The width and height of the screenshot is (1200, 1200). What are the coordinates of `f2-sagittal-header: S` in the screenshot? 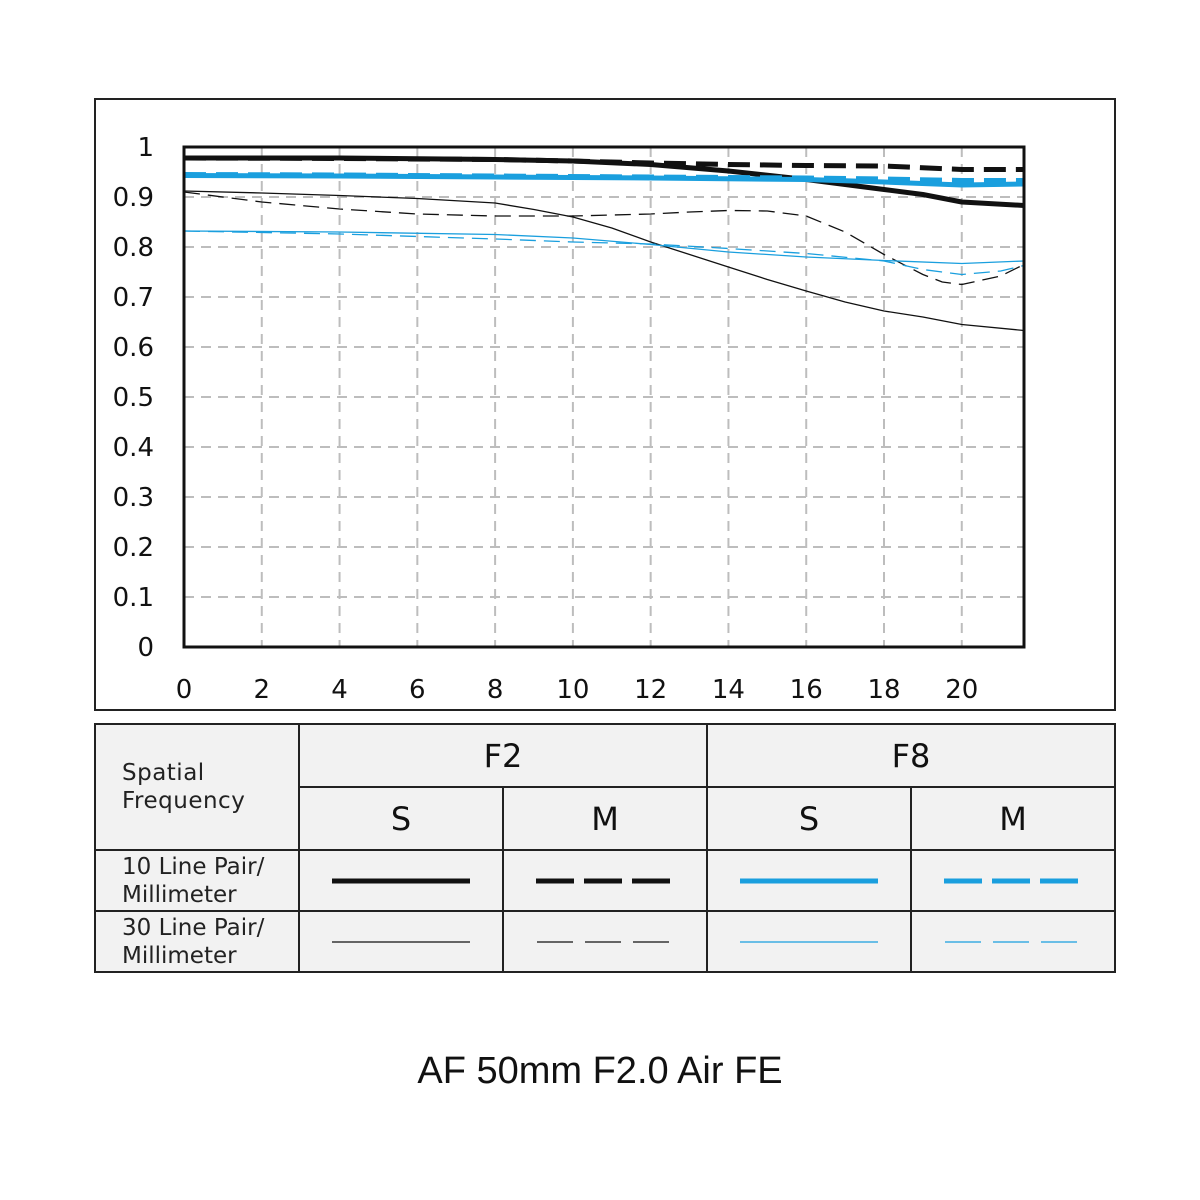 It's located at (401, 818).